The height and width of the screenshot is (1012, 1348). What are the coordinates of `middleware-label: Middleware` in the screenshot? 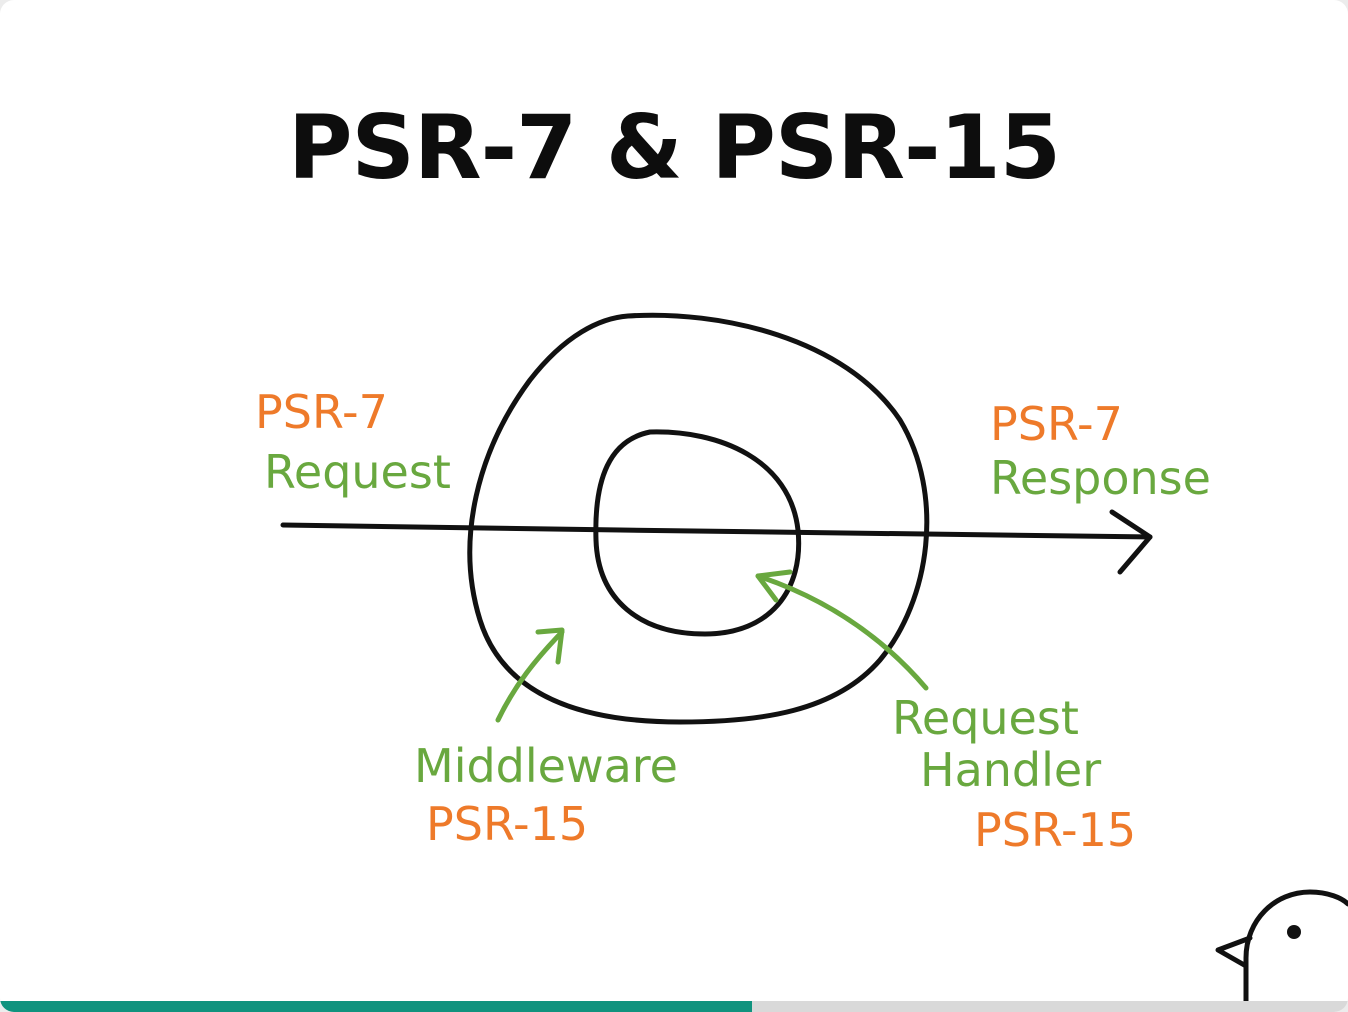 It's located at (546, 766).